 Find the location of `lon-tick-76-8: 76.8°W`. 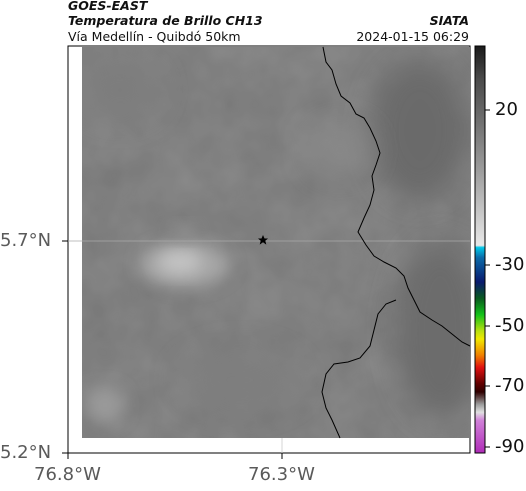

lon-tick-76-8: 76.8°W is located at coordinates (67, 474).